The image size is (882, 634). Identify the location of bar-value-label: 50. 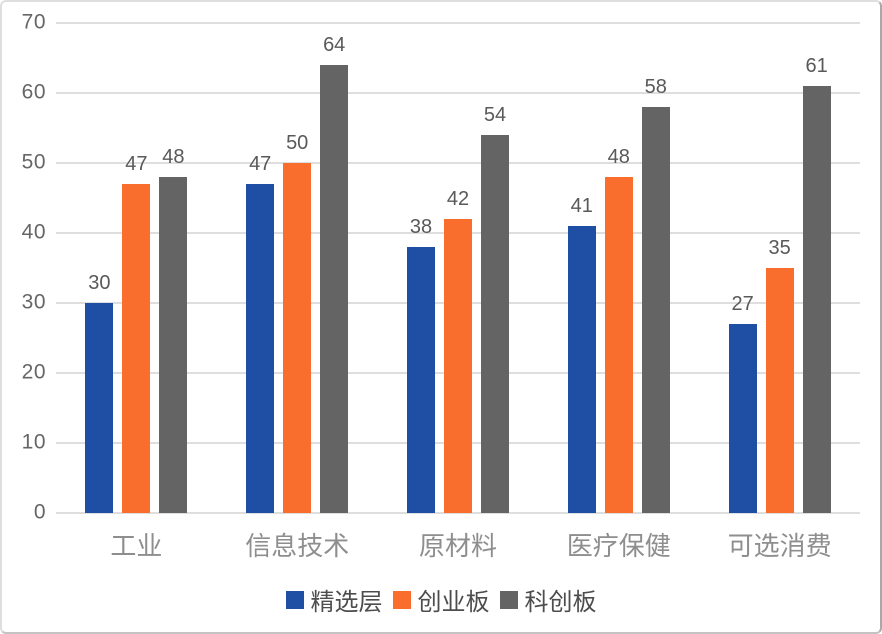
(297, 143).